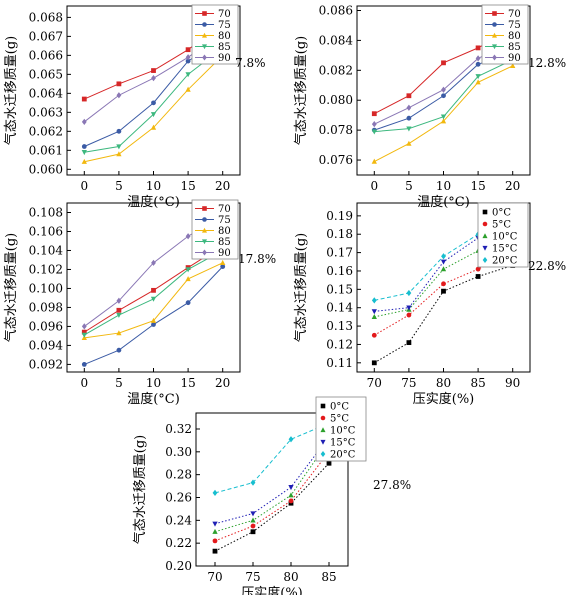 The image size is (571, 595). I want to click on moisture-annotation: 12.8%, so click(547, 63).